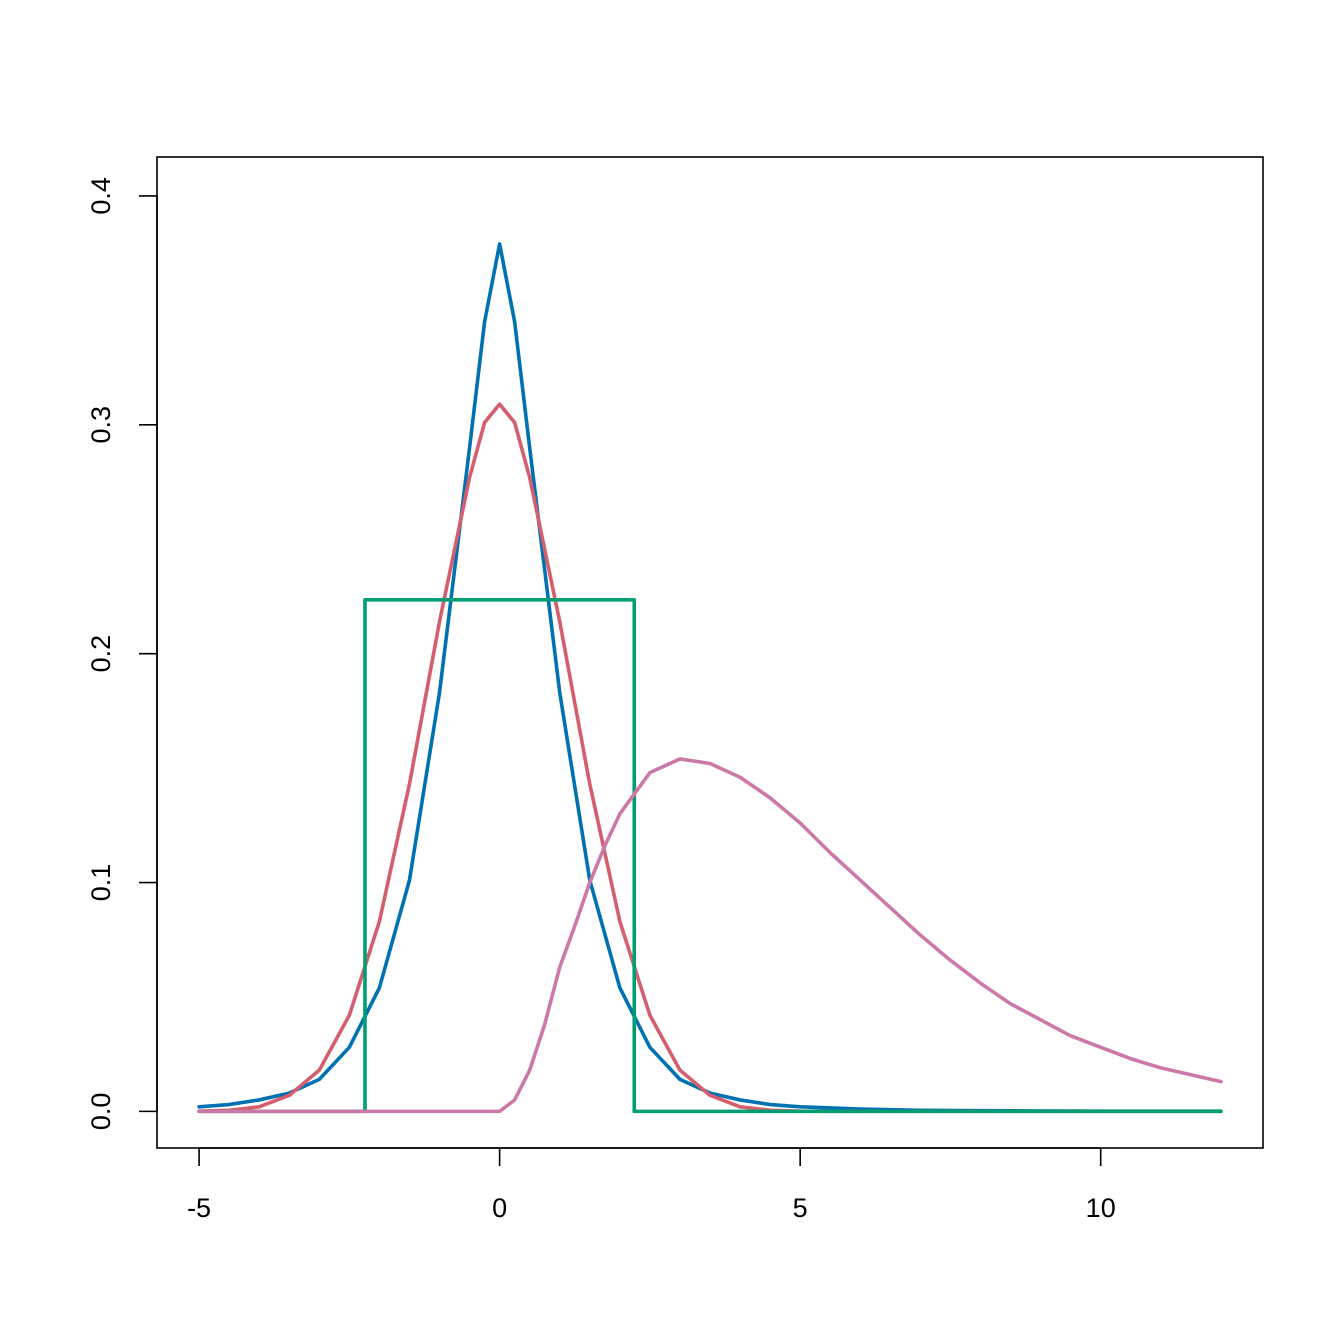 The image size is (1344, 1344). What do you see at coordinates (101, 883) in the screenshot?
I see `y-tick-label: 0.1` at bounding box center [101, 883].